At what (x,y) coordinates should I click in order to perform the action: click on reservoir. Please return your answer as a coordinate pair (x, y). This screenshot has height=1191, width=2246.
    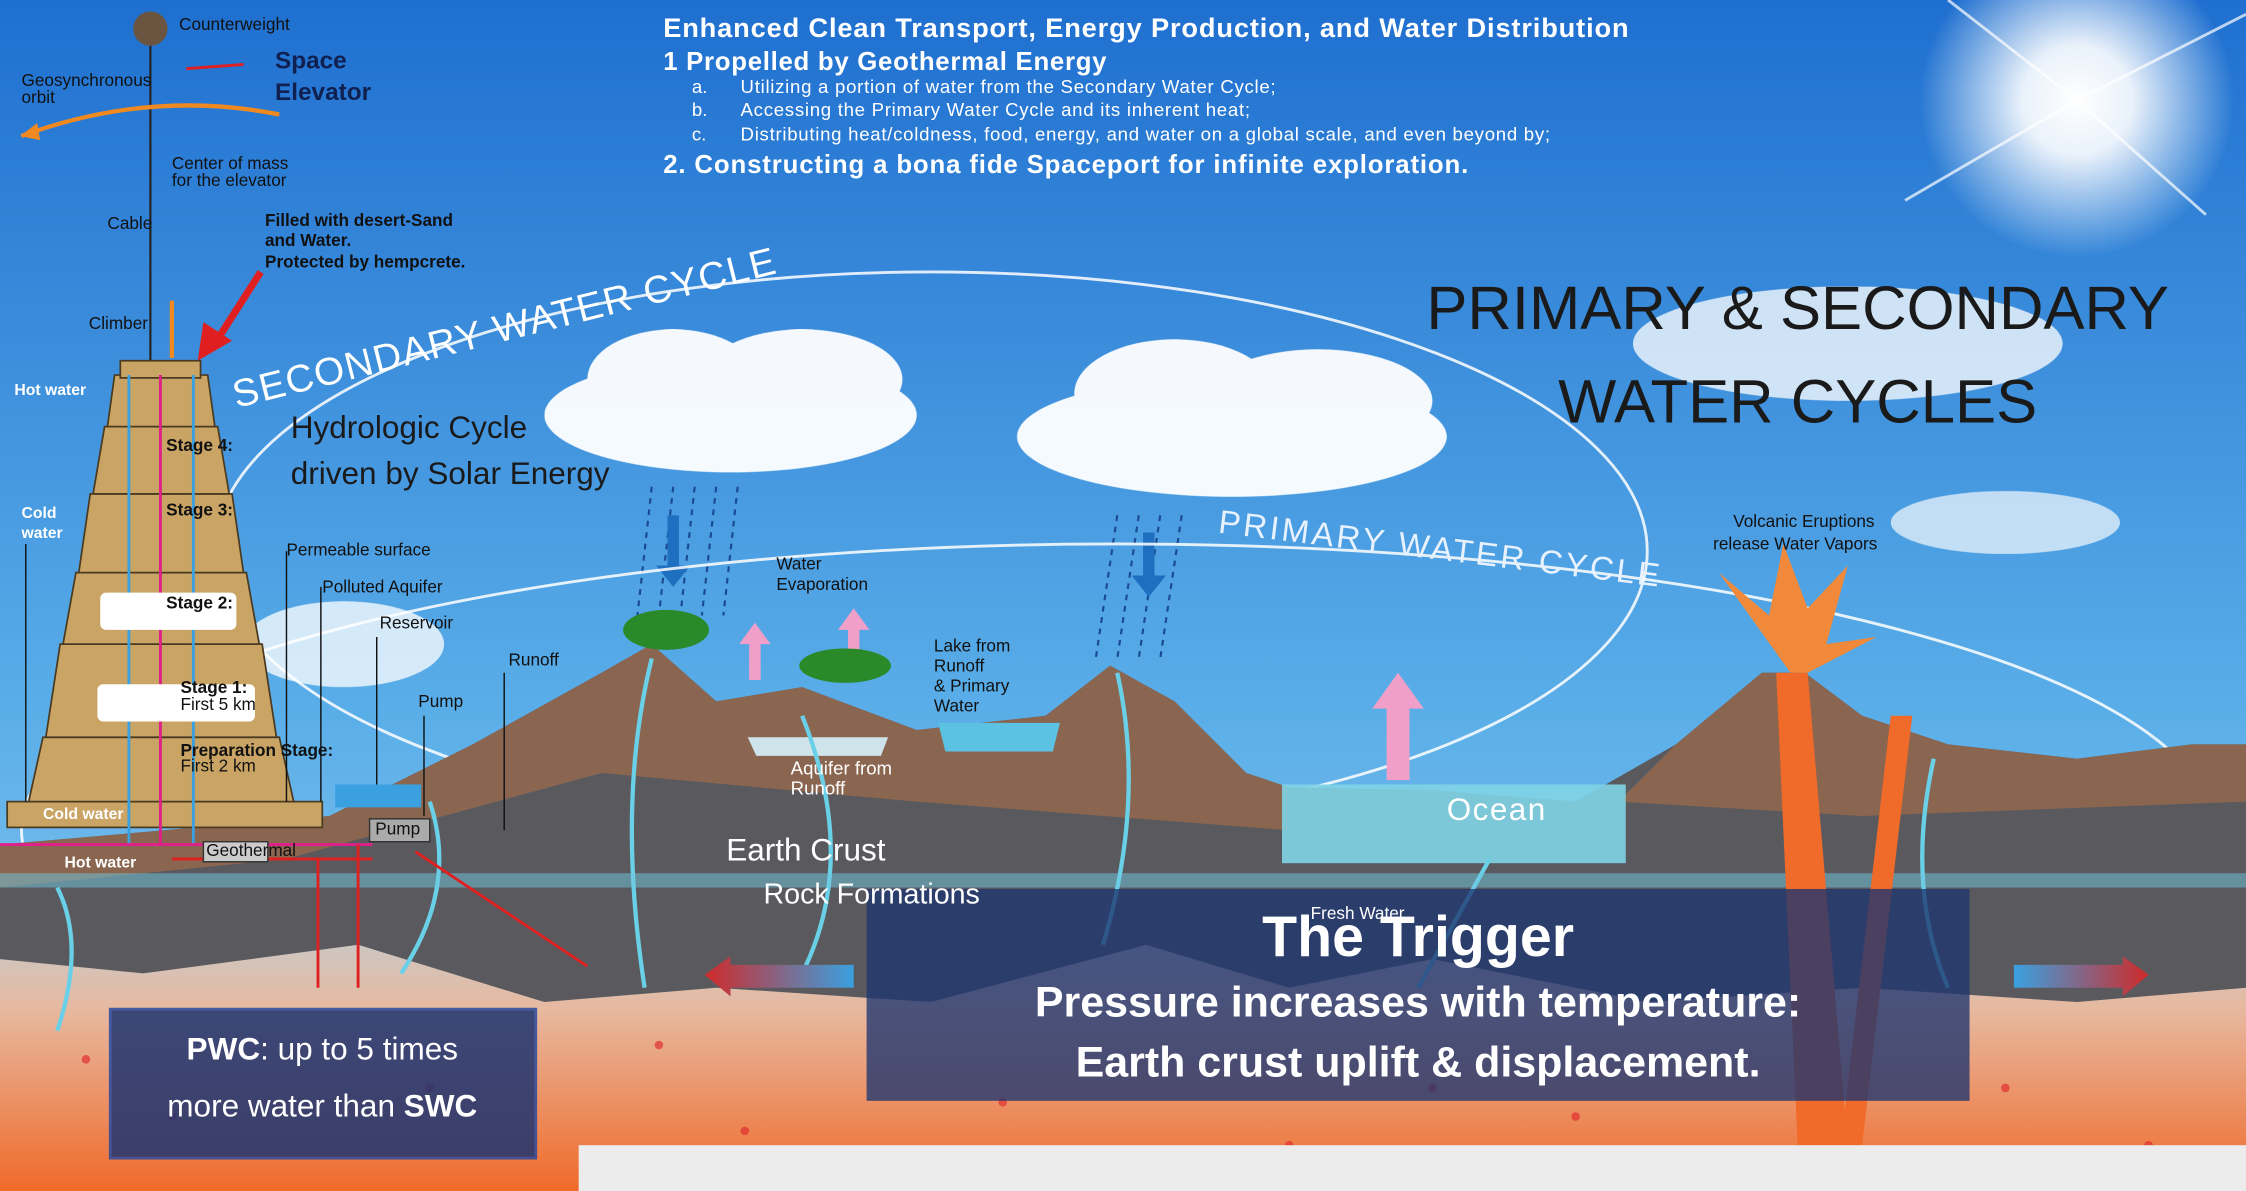
    Looking at the image, I should click on (378, 796).